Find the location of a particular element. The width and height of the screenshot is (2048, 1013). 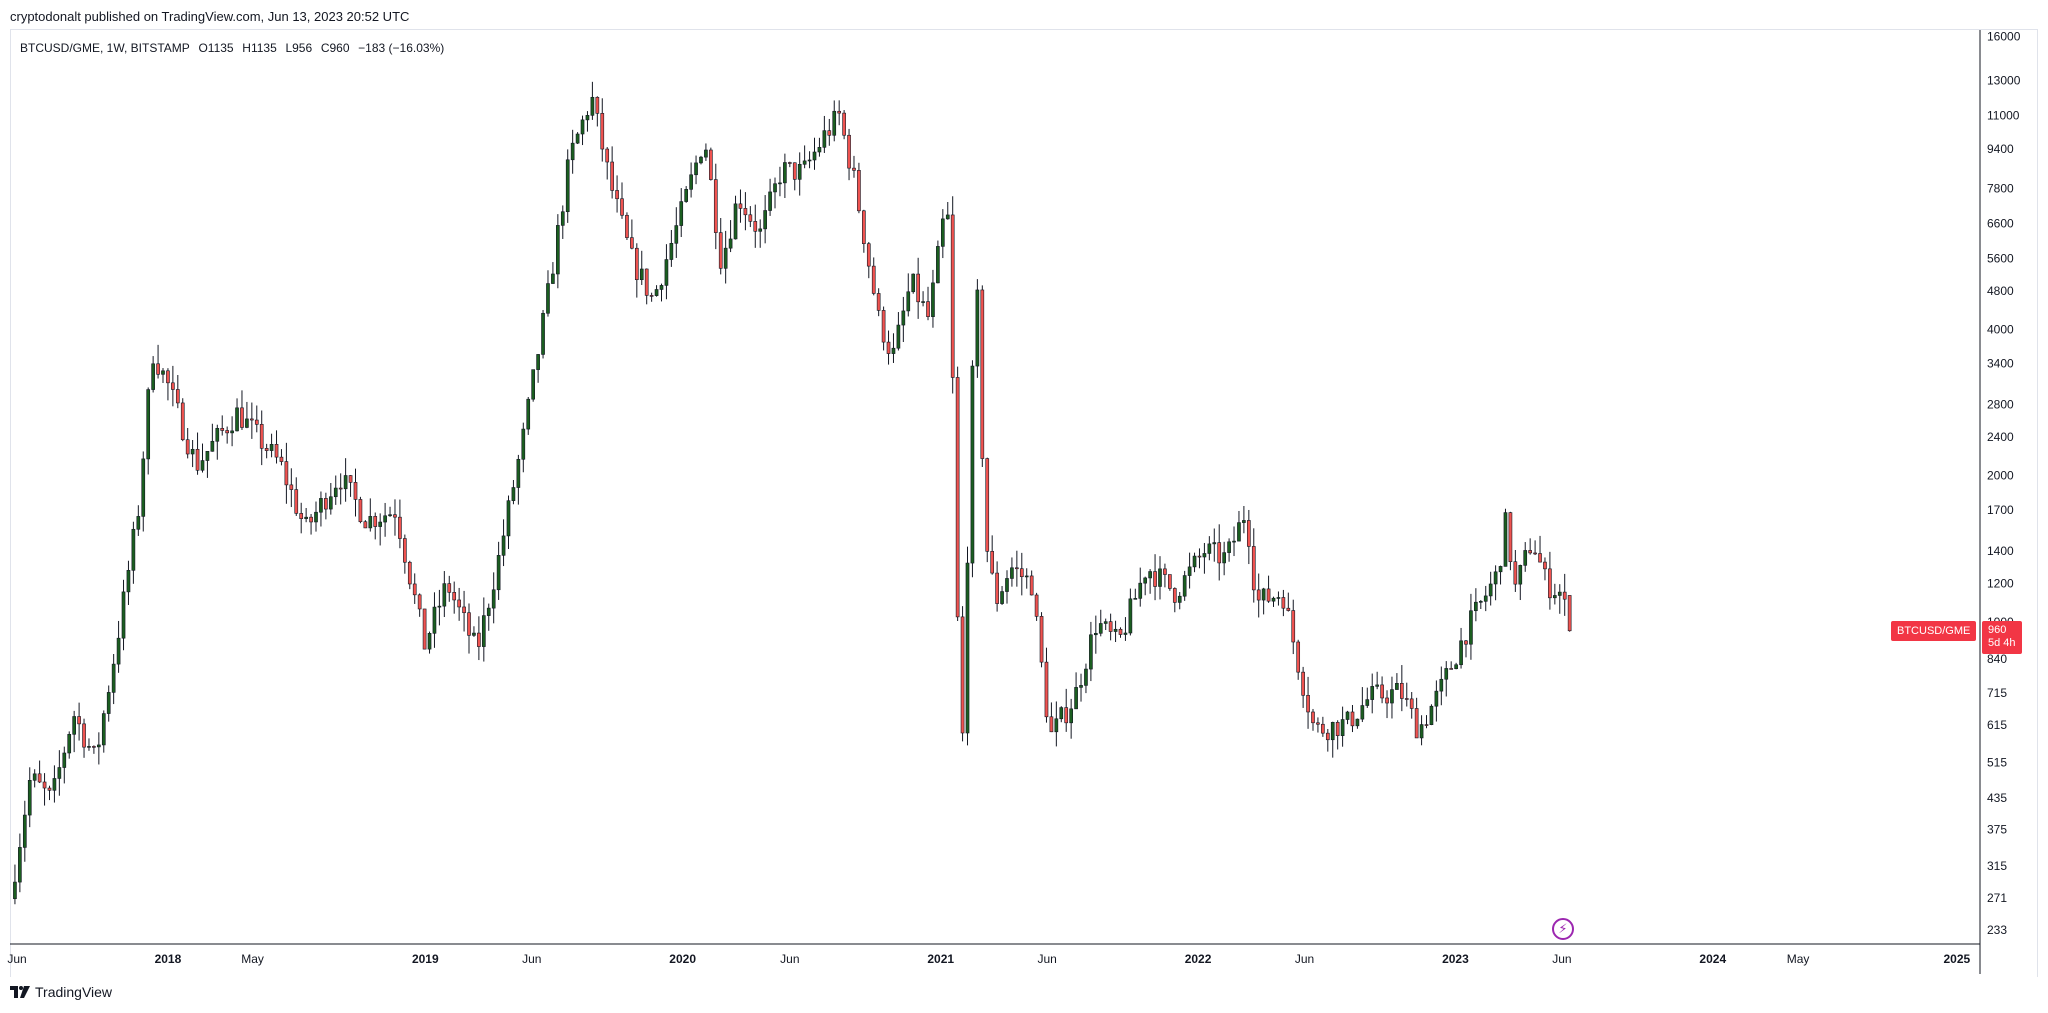

x-tick-label: Jun is located at coordinates (16, 959).